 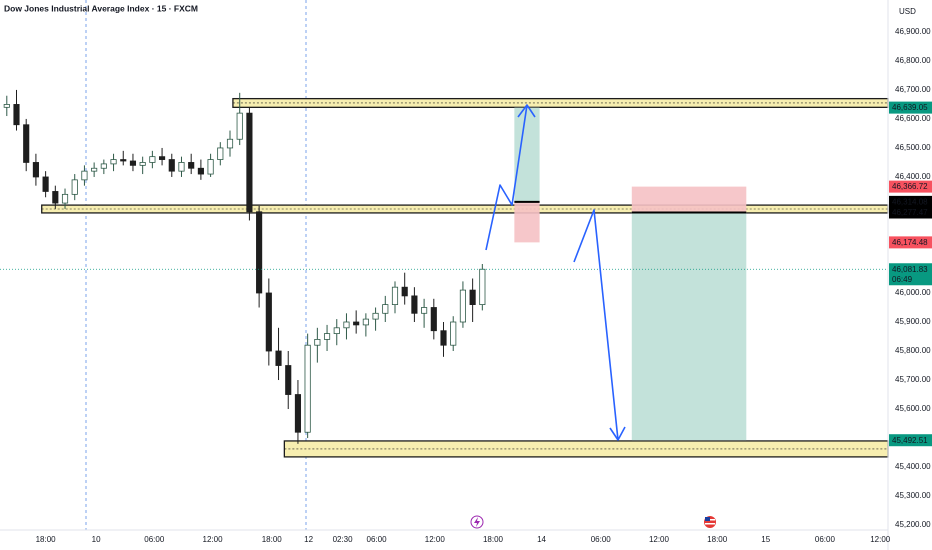 What do you see at coordinates (689, 326) in the screenshot?
I see `position-target` at bounding box center [689, 326].